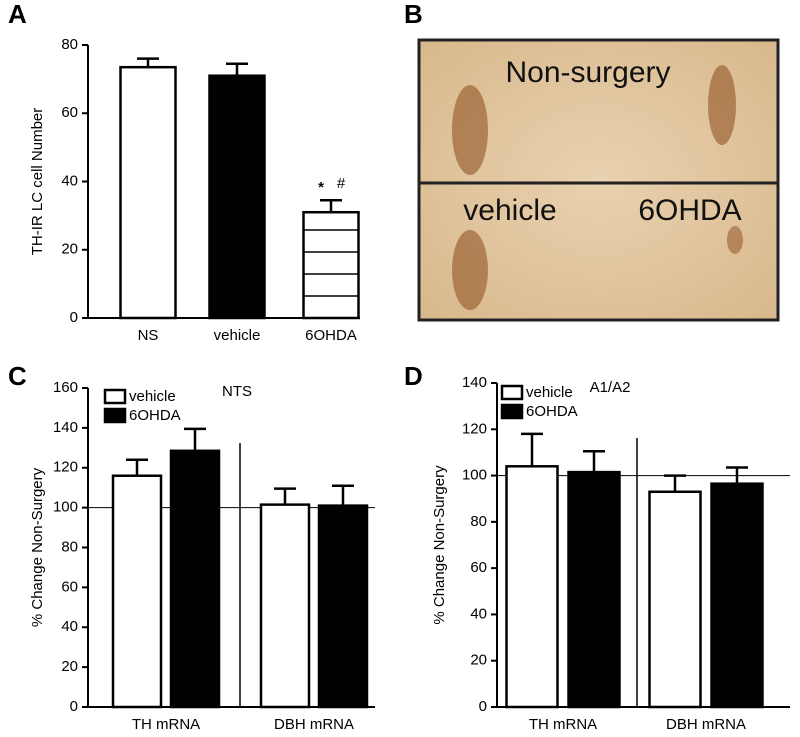  What do you see at coordinates (413, 14) in the screenshot?
I see `panel-letter: B` at bounding box center [413, 14].